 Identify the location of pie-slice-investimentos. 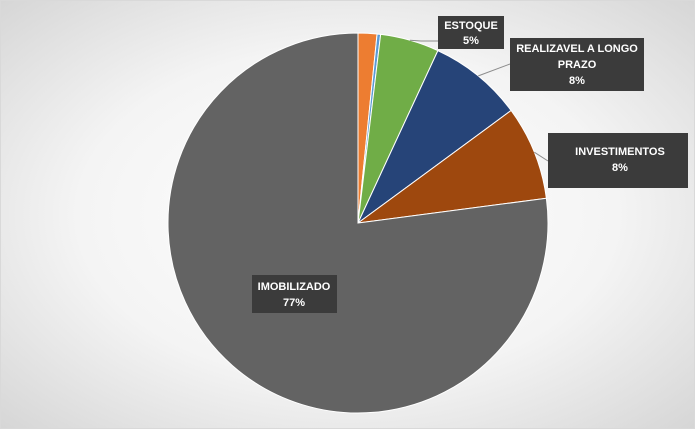
(452, 166).